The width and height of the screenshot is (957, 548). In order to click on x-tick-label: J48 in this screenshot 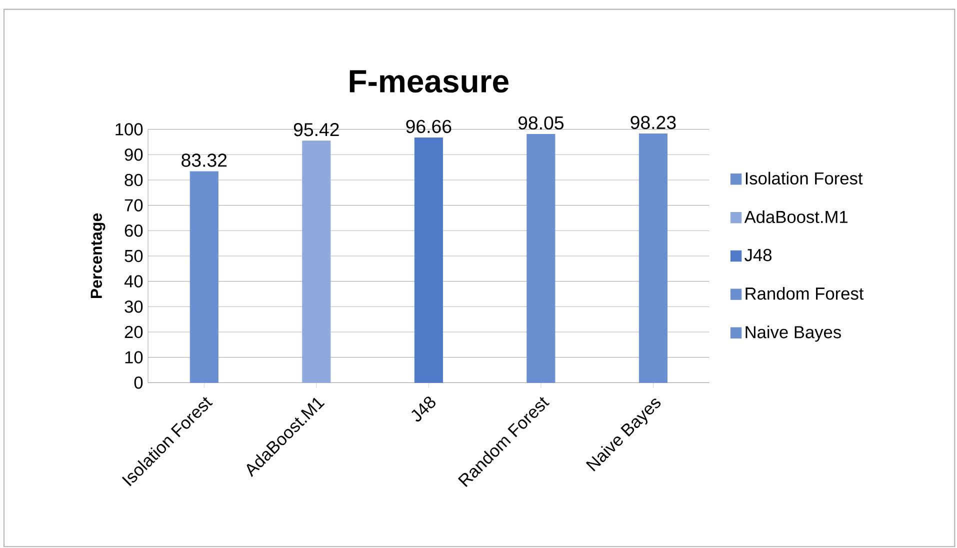, I will do `click(423, 409)`.